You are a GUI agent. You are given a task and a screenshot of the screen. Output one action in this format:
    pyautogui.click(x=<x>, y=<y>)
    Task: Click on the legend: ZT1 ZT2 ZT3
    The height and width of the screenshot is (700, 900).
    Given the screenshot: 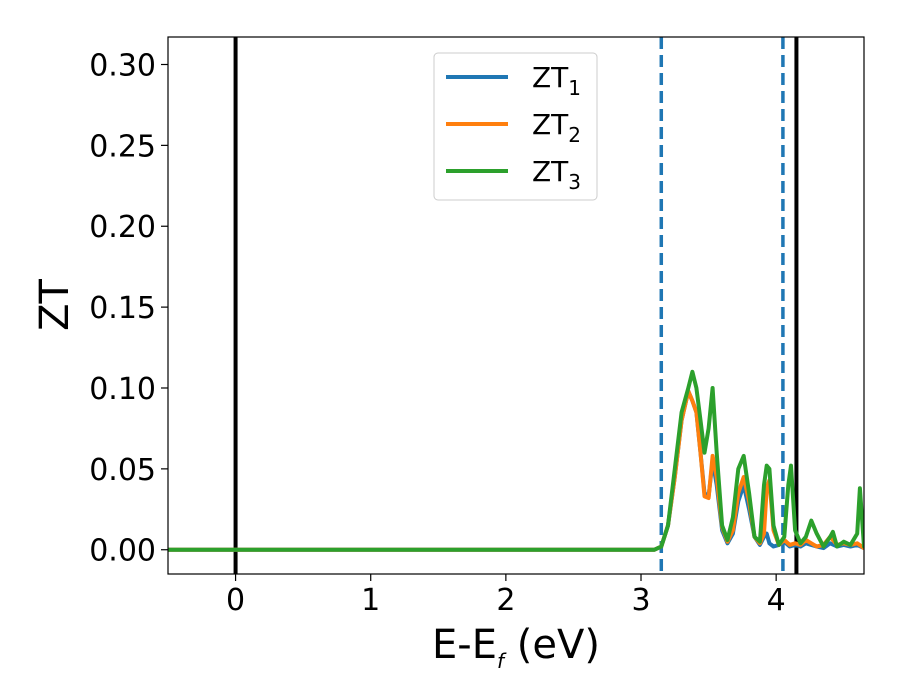 What is the action you would take?
    pyautogui.click(x=515, y=126)
    